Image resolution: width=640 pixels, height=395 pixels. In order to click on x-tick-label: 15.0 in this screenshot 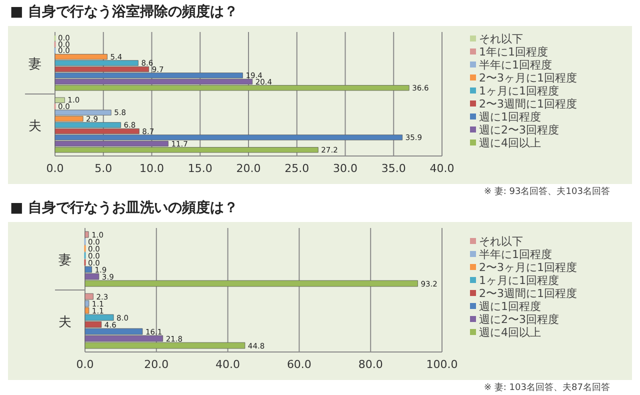, I will do `click(200, 168)`.